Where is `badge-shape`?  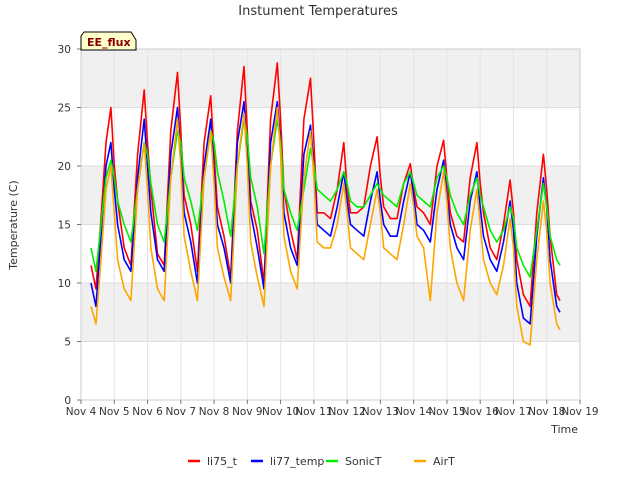 badge-shape is located at coordinates (108, 41).